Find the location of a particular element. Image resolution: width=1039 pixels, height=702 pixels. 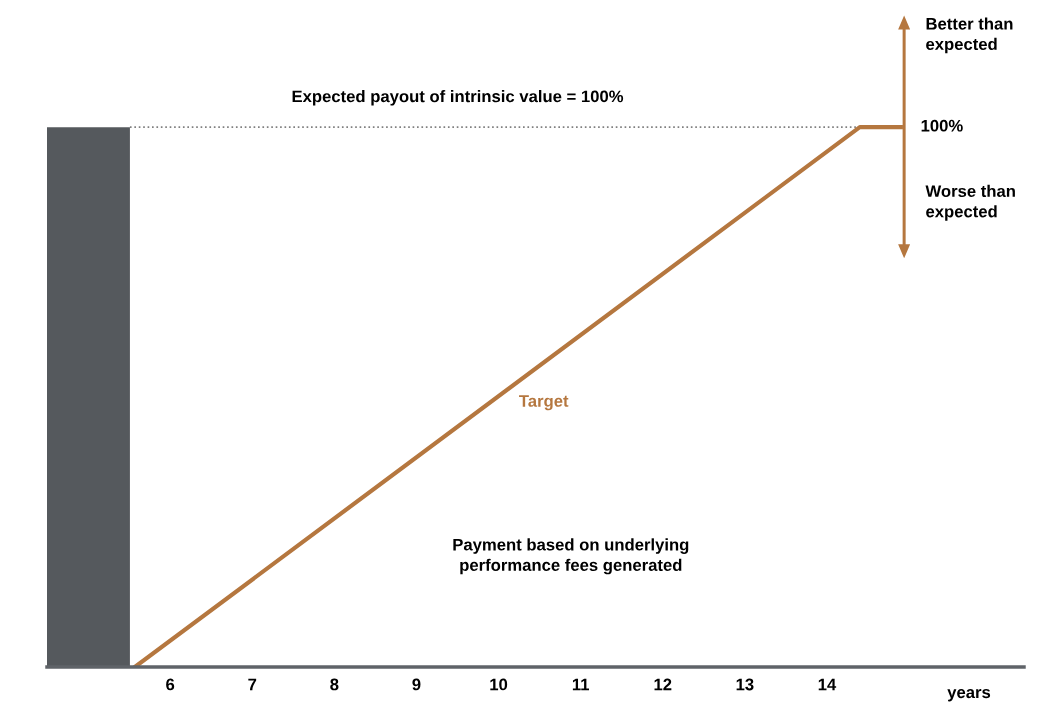

x-tick-label: 9 is located at coordinates (416, 684).